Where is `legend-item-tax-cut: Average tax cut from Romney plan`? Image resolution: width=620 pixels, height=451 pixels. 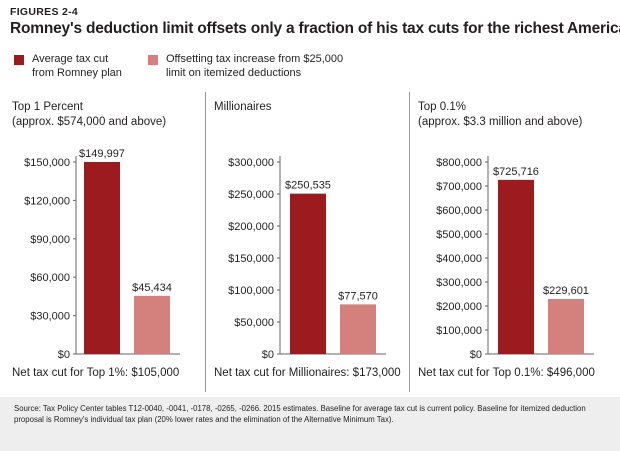
legend-item-tax-cut: Average tax cut from Romney plan is located at coordinates (123, 66).